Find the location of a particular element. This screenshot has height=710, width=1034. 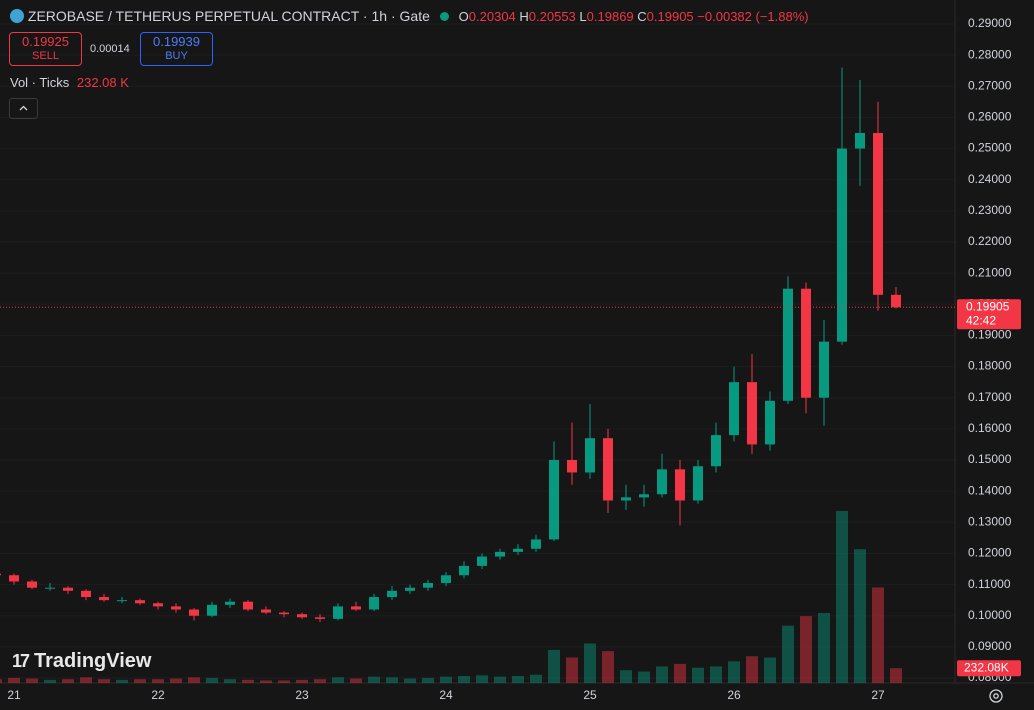

symbol-icon is located at coordinates (17, 16).